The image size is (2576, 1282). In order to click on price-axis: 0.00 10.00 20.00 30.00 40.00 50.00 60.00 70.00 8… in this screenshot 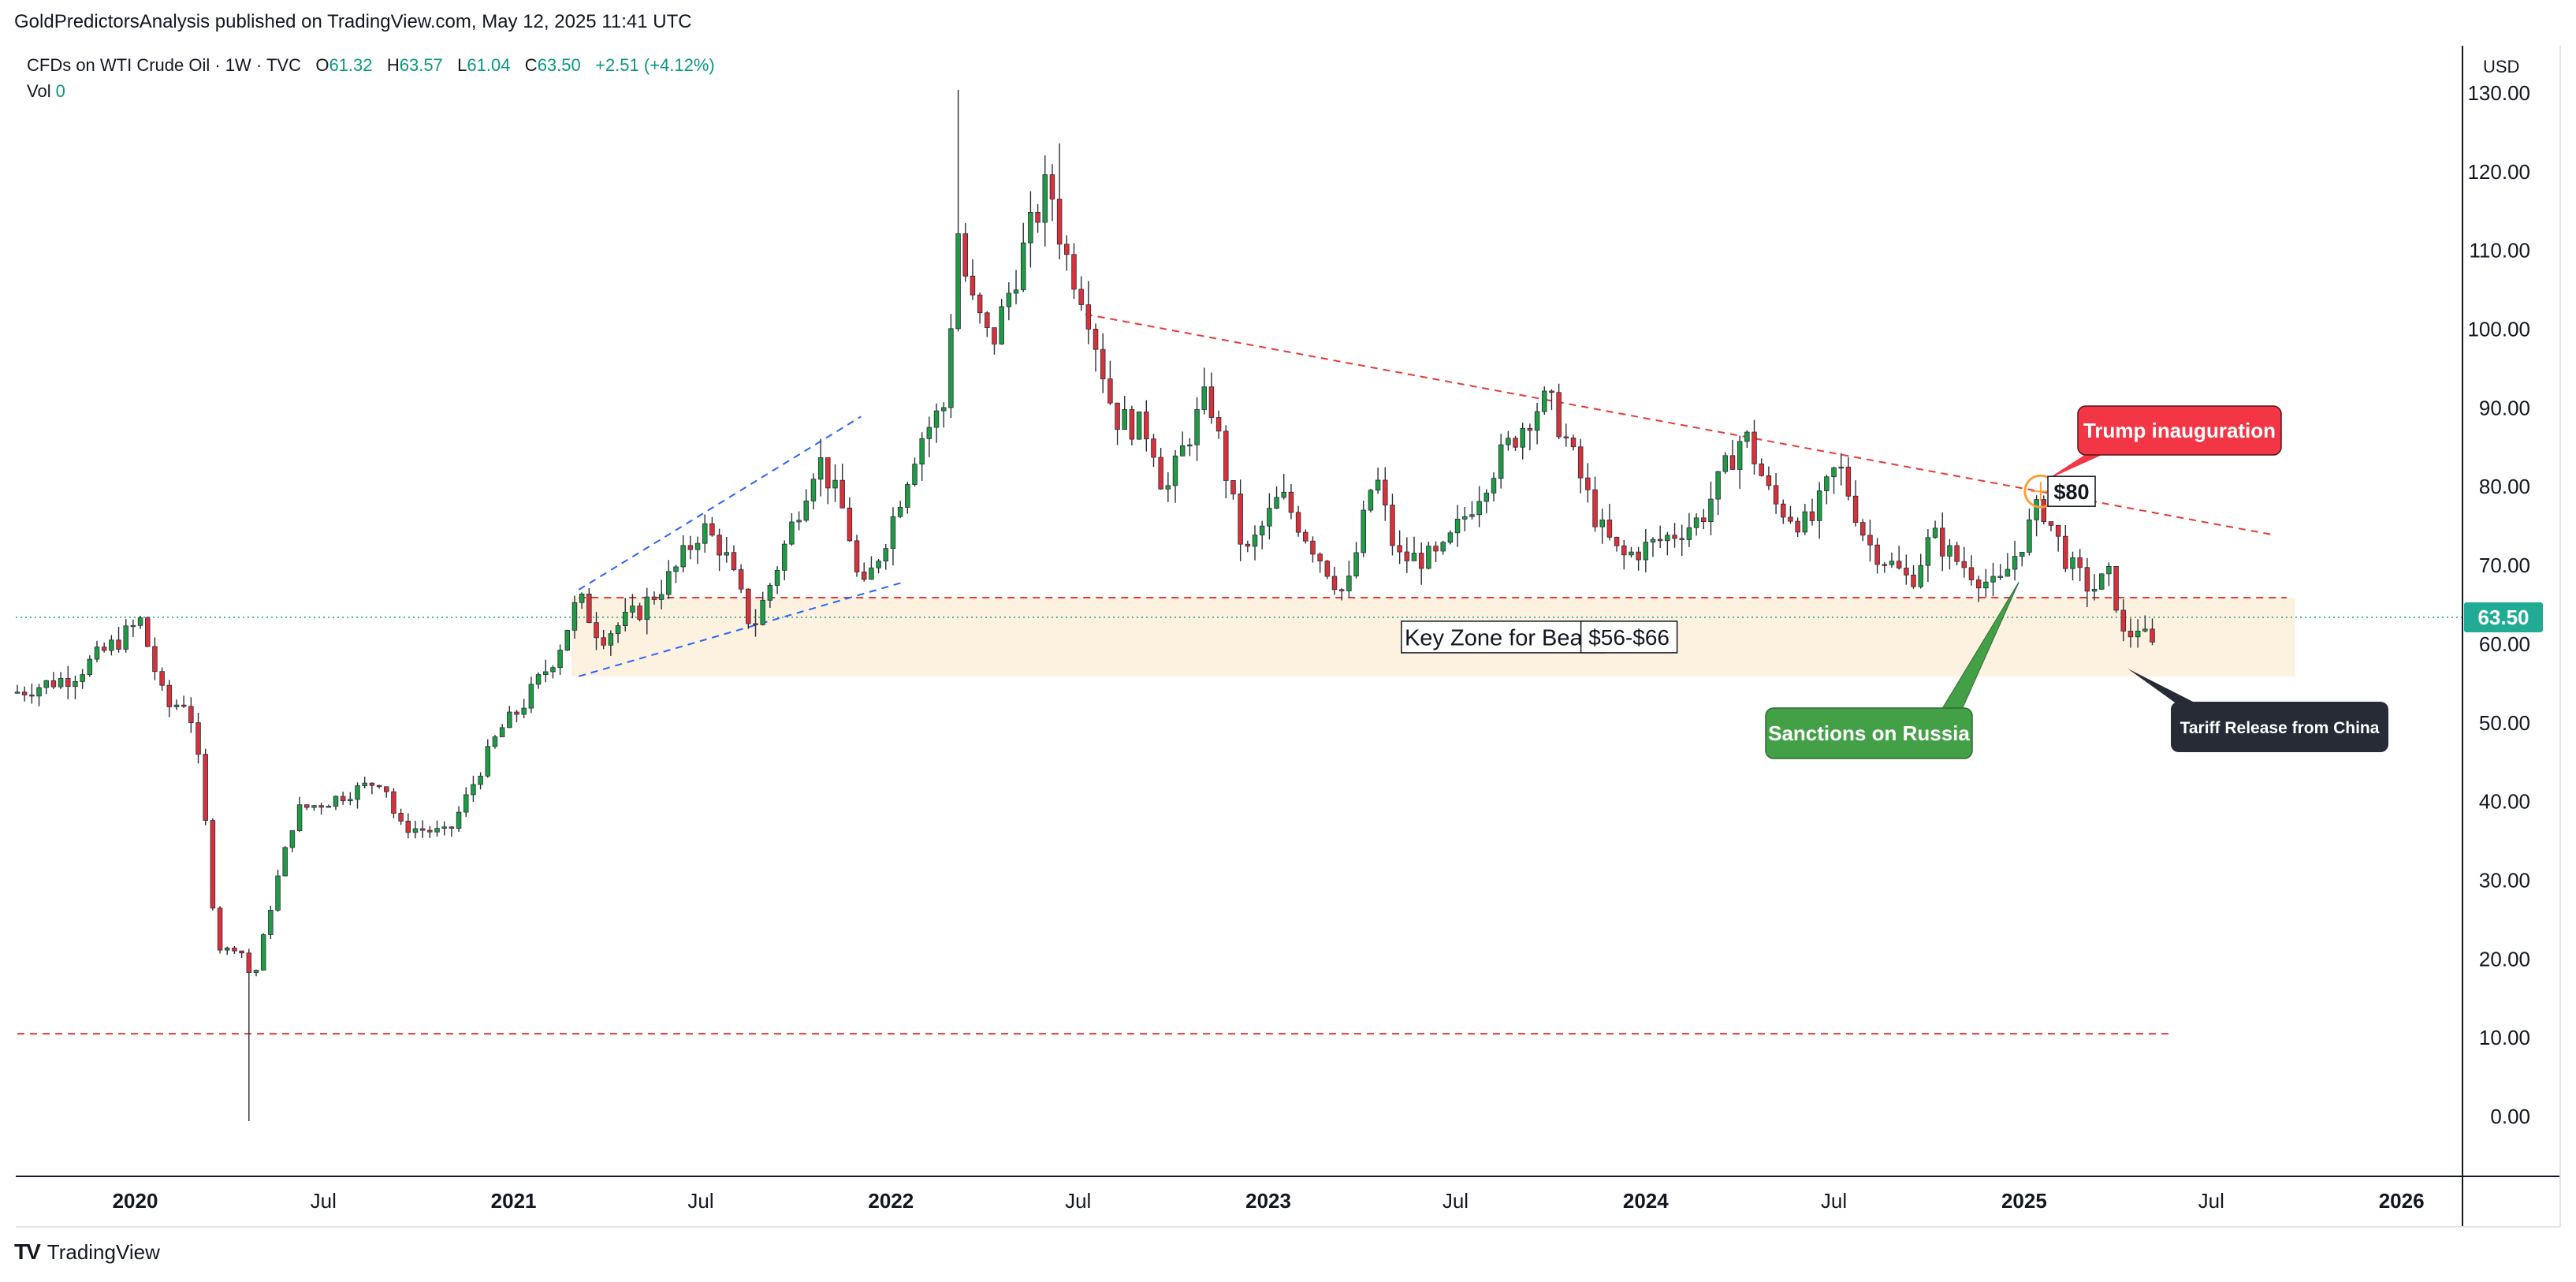, I will do `click(2498, 604)`.